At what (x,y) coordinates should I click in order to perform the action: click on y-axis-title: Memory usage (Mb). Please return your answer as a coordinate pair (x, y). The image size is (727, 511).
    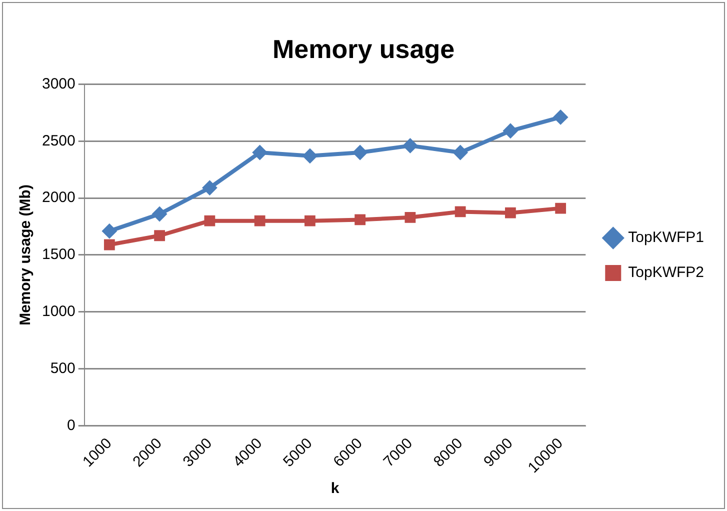
    Looking at the image, I should click on (25, 255).